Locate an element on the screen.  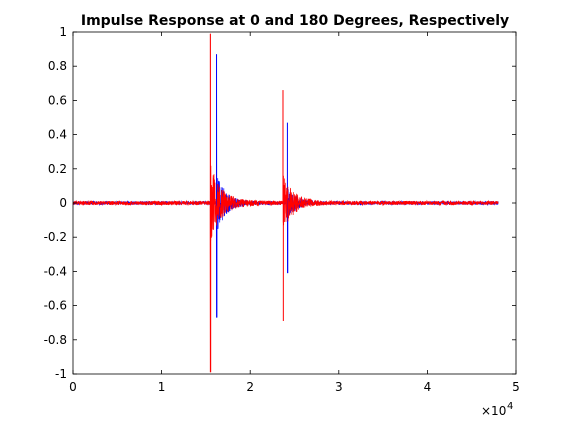
x-tick-label: 5 is located at coordinates (516, 387).